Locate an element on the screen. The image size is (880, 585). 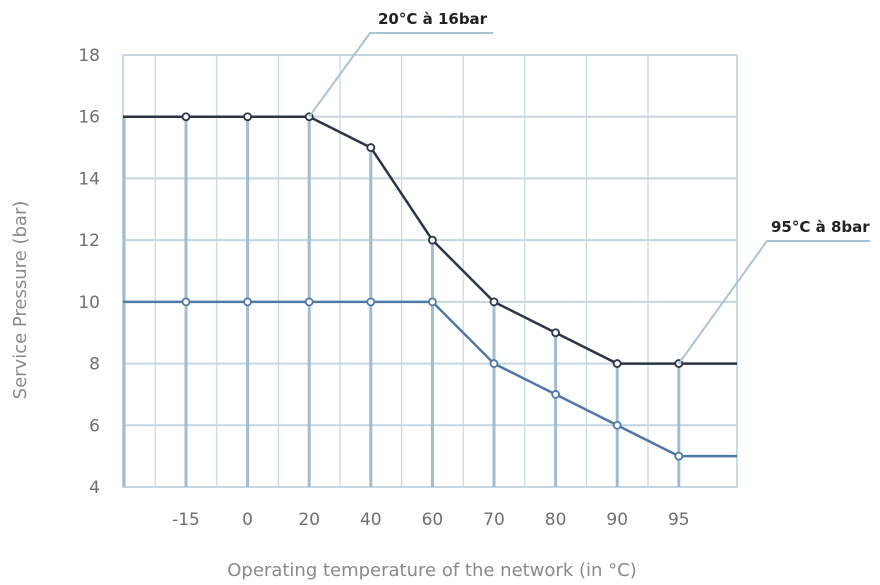
y-tick-label-12: 12 is located at coordinates (89, 241).